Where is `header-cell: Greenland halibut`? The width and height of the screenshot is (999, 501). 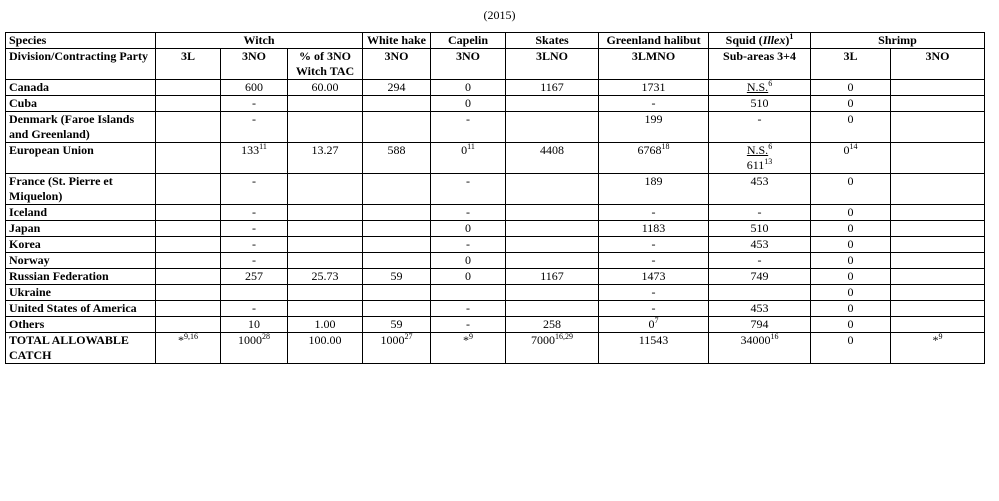 header-cell: Greenland halibut is located at coordinates (654, 40).